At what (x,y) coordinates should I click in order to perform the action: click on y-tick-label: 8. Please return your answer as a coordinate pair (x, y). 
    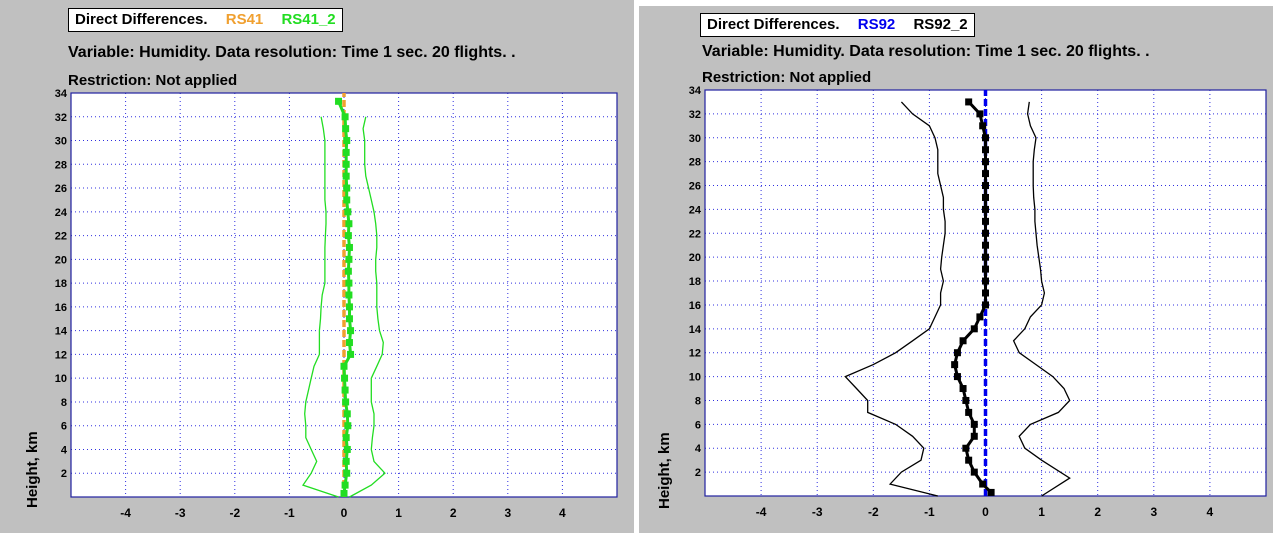
    Looking at the image, I should click on (64, 403).